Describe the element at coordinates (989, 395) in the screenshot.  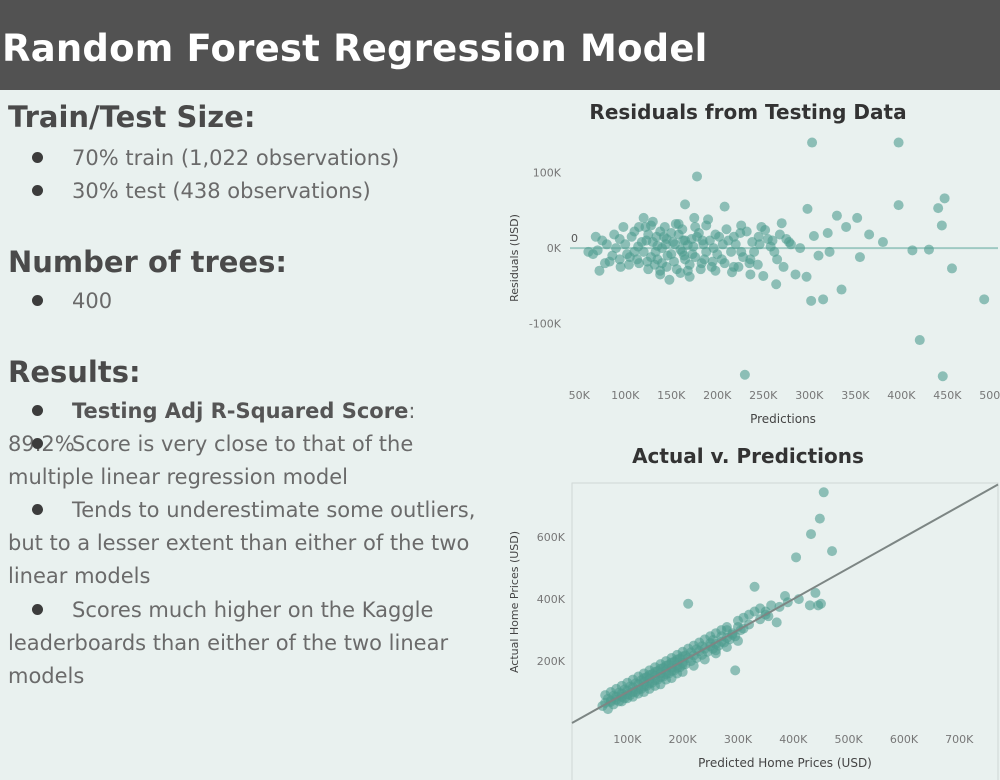
I see `residuals-x-tick-label: 500K` at that location.